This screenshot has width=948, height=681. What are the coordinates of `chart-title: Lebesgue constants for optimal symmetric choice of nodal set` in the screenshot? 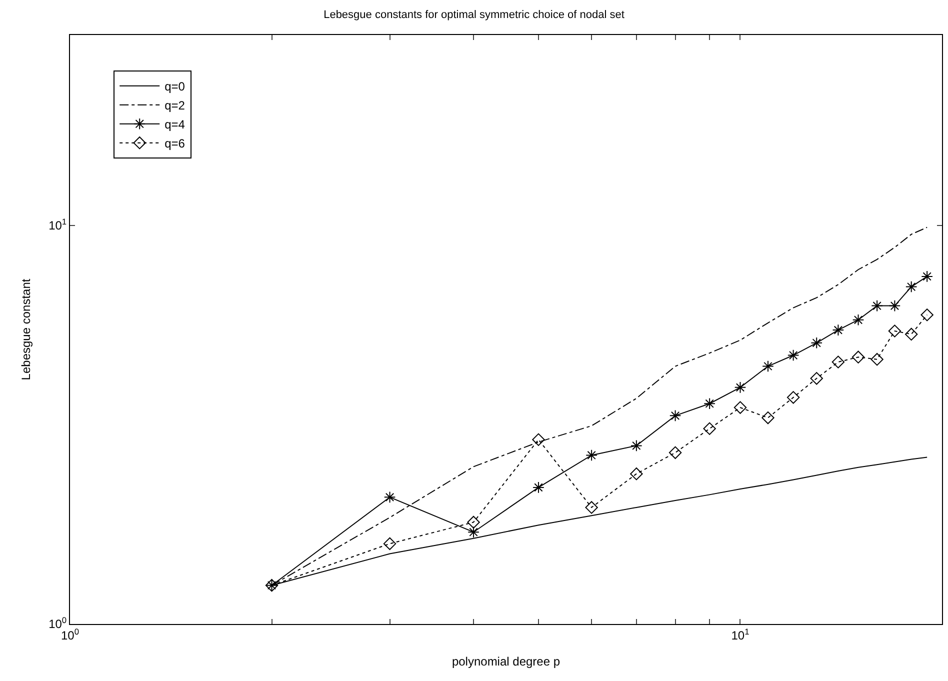 It's located at (474, 14).